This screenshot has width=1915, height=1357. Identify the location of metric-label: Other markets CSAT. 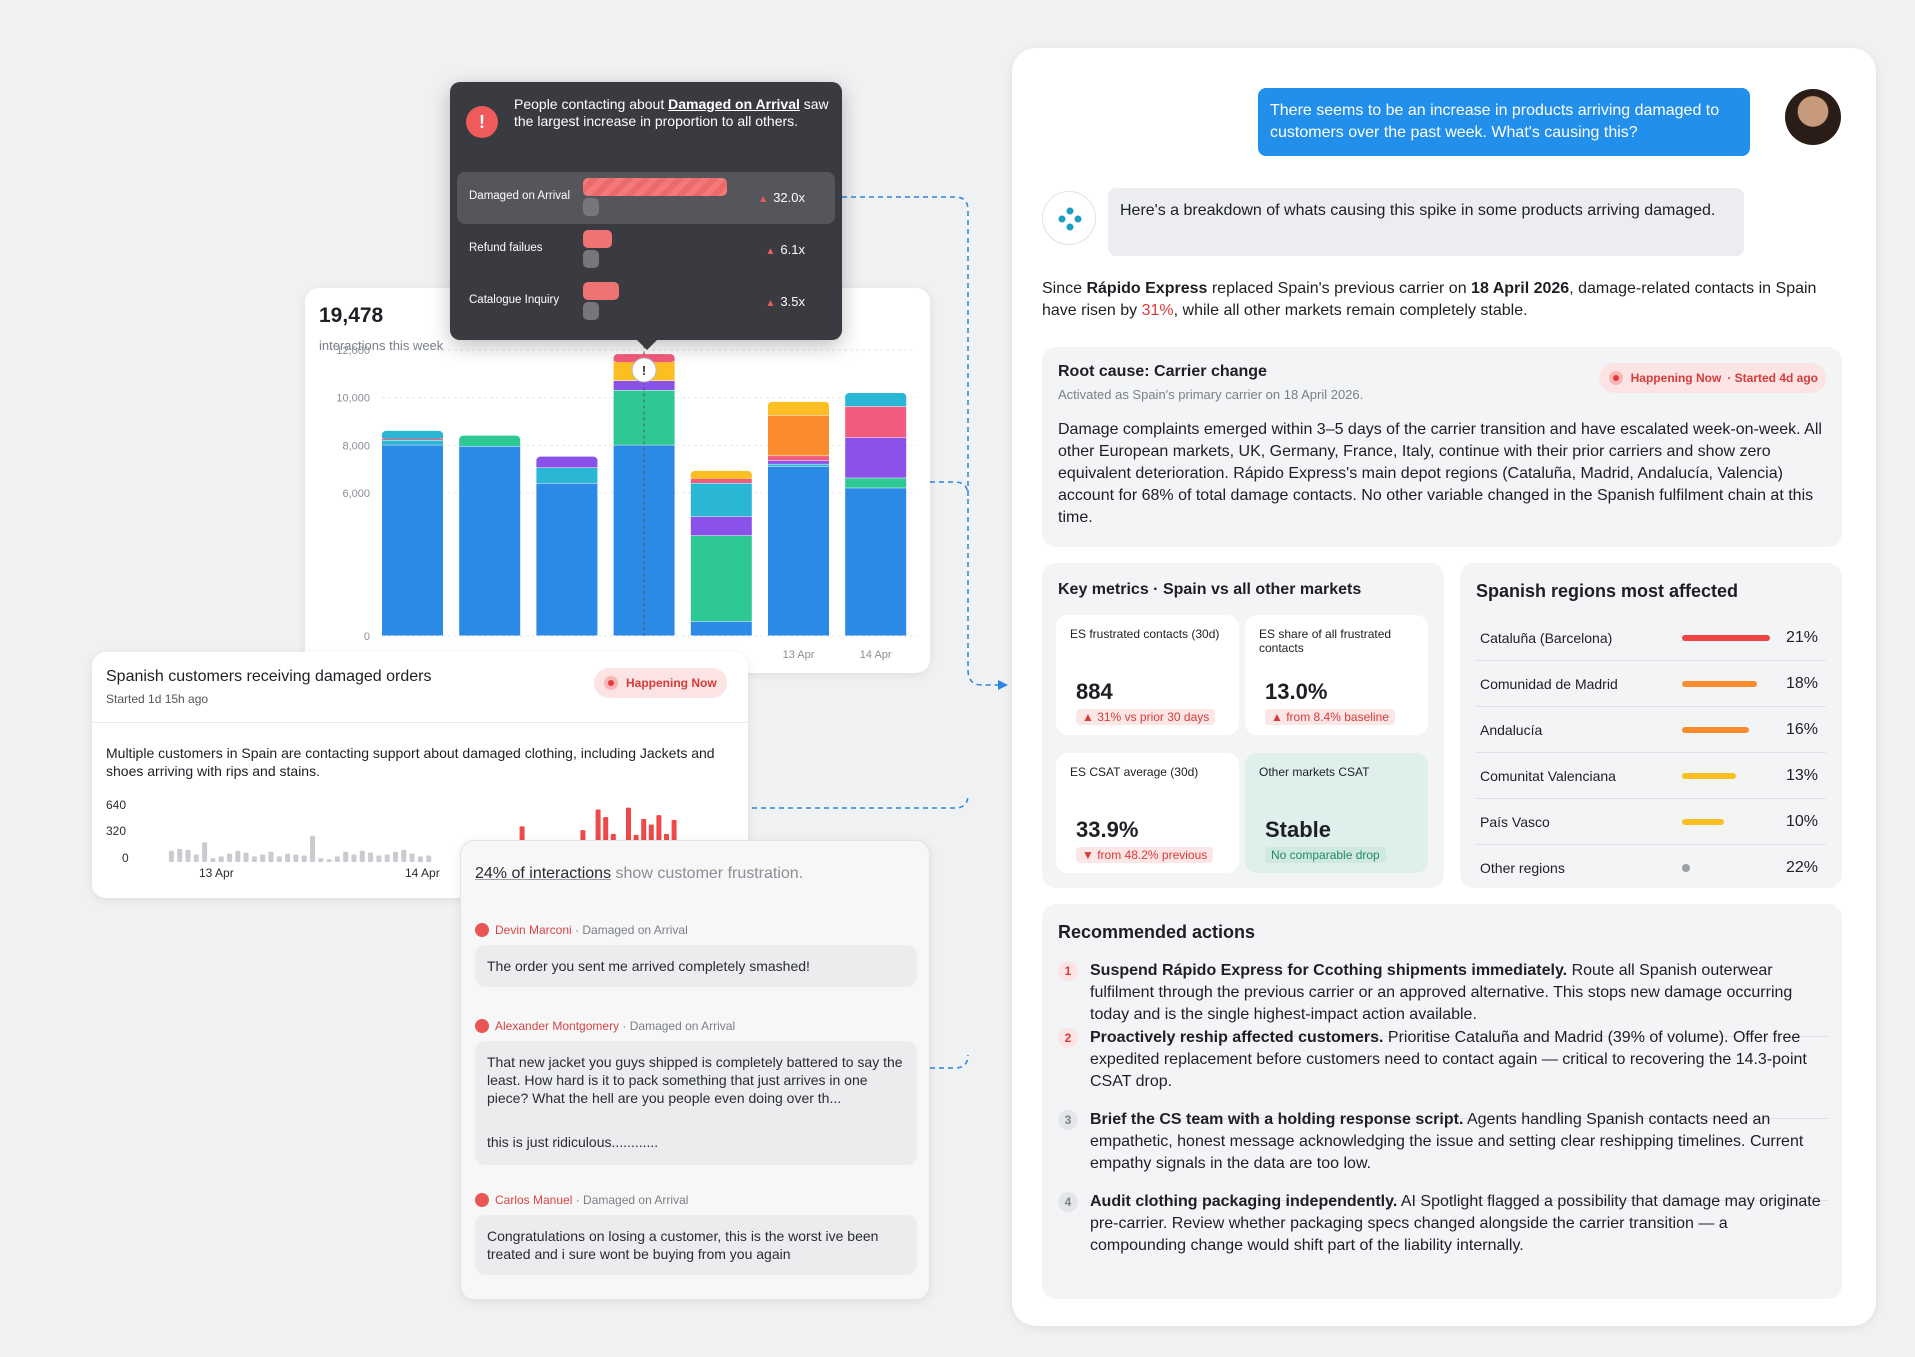
(1314, 772).